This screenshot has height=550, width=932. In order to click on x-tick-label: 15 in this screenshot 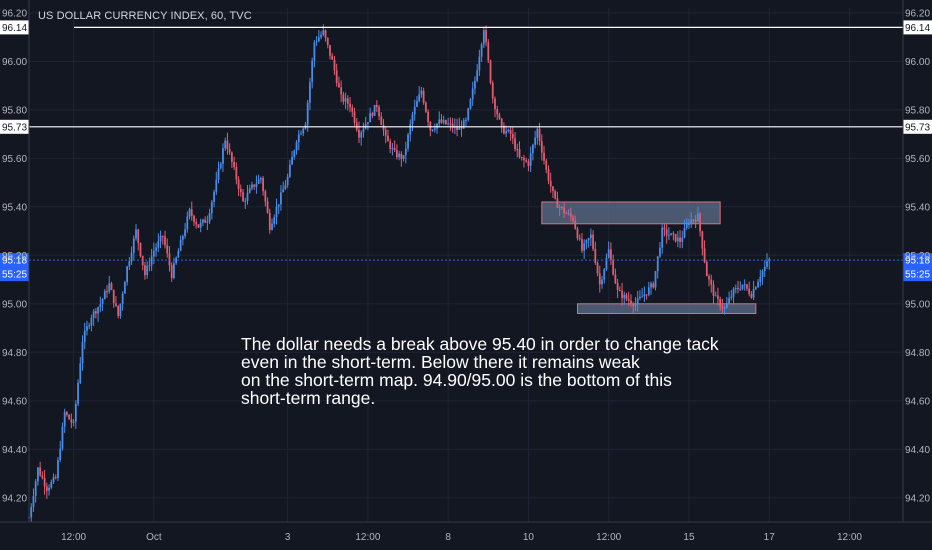, I will do `click(689, 537)`.